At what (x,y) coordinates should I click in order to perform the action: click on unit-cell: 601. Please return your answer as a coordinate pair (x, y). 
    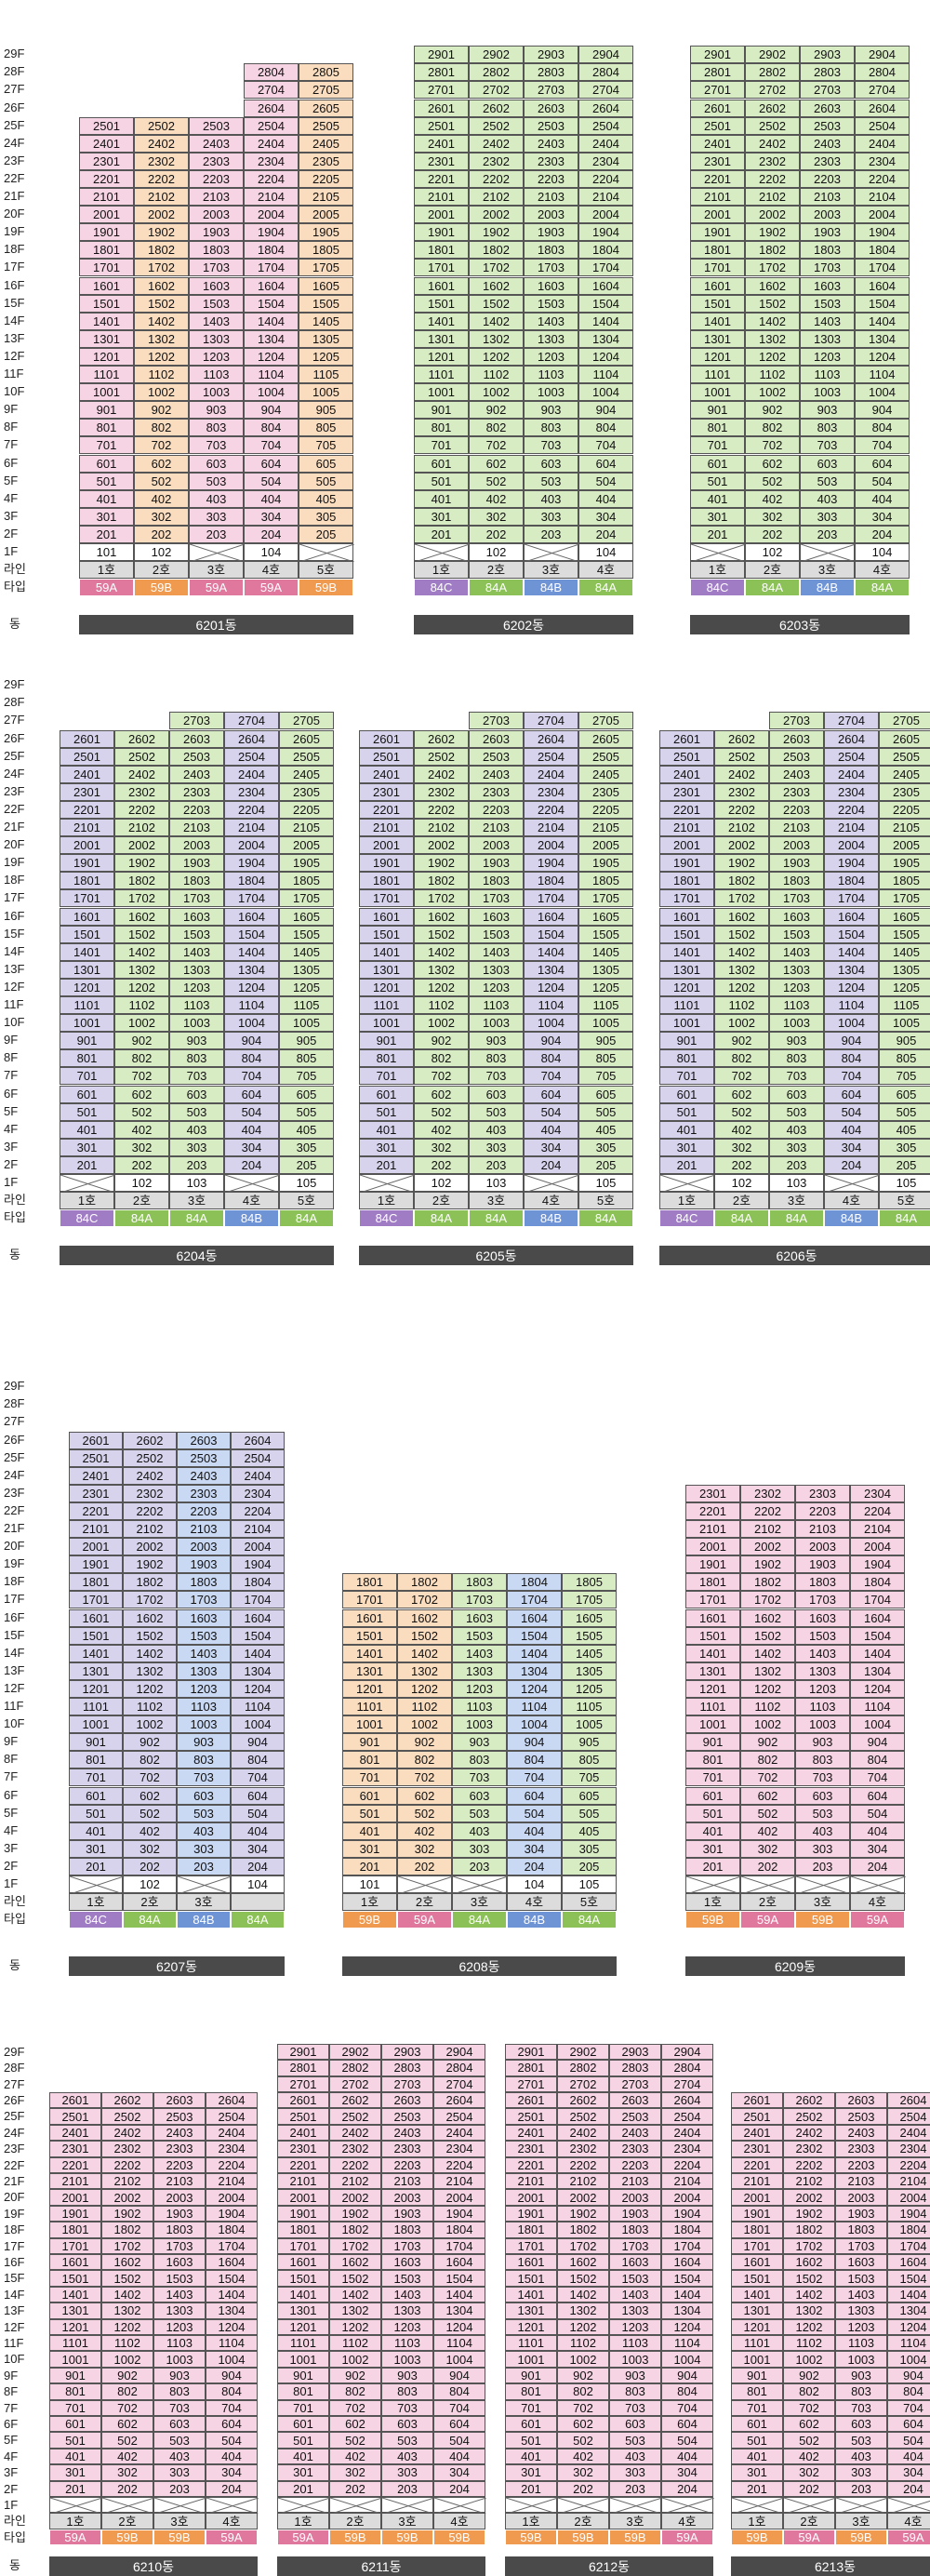
    Looking at the image, I should click on (712, 1795).